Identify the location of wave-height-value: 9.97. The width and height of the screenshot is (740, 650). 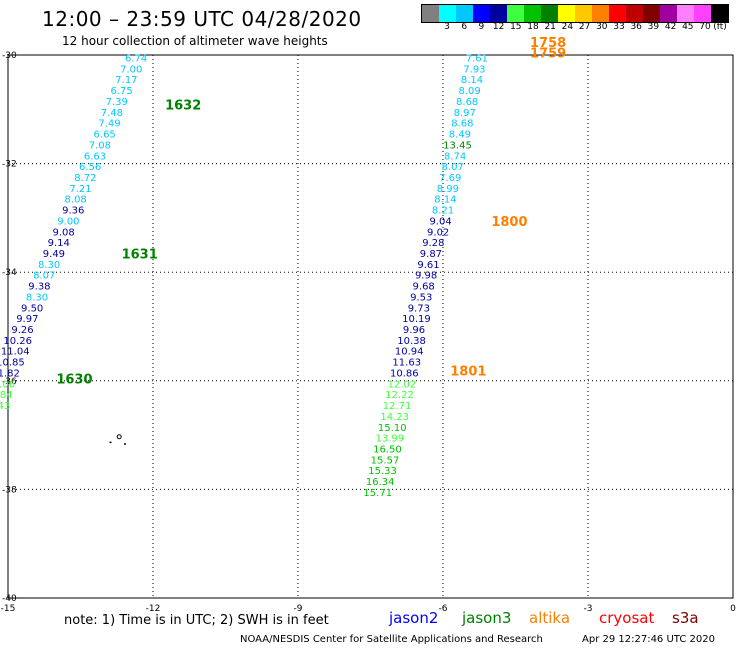
(27, 319).